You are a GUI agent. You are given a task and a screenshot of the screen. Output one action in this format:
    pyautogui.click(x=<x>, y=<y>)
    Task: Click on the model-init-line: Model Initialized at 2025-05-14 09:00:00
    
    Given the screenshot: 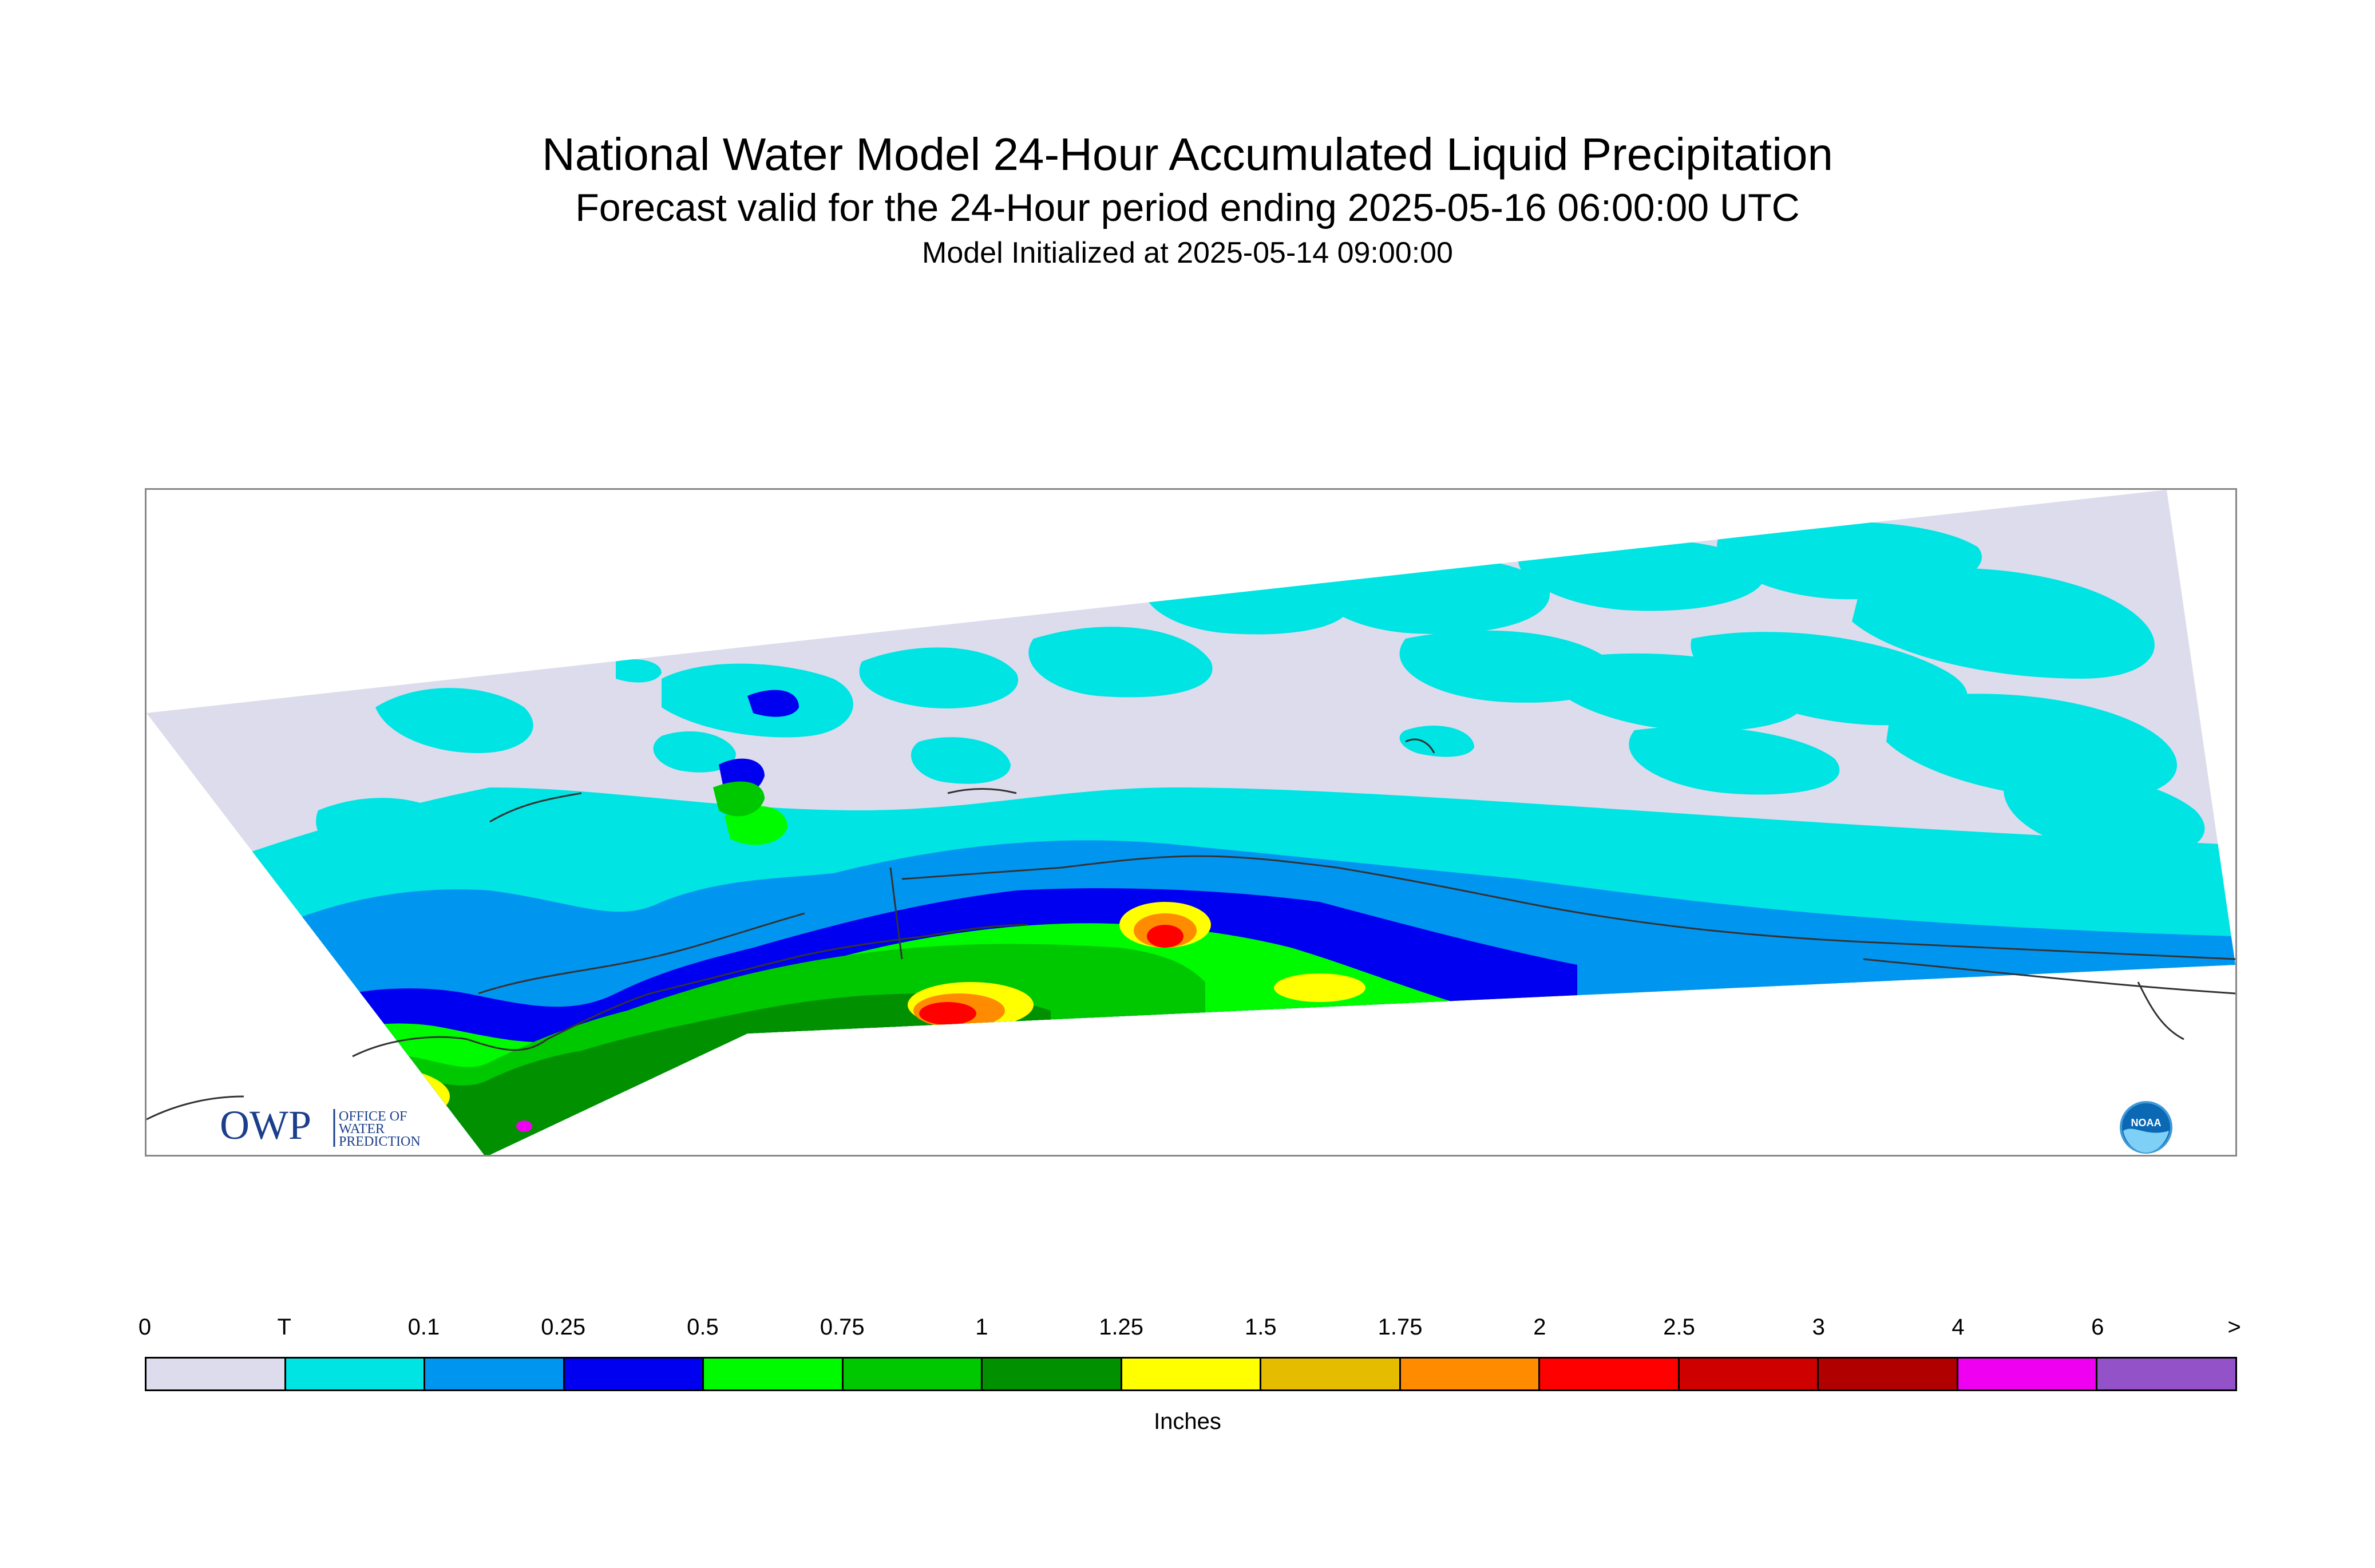 What is the action you would take?
    pyautogui.click(x=1187, y=253)
    